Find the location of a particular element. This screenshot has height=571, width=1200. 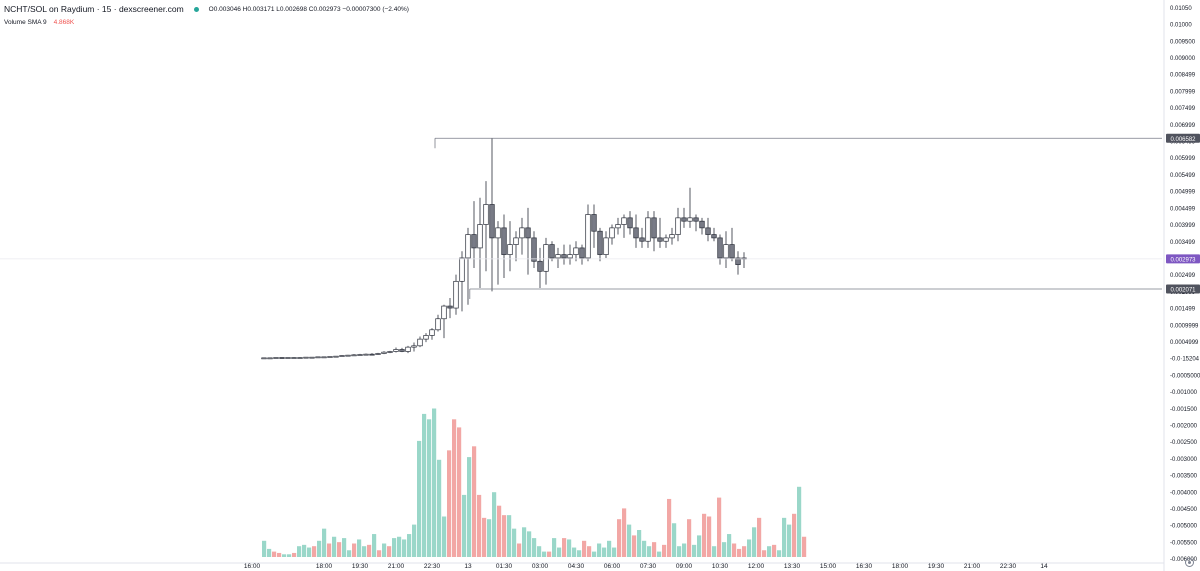

price-level-label: 0.002071 is located at coordinates (1183, 290).